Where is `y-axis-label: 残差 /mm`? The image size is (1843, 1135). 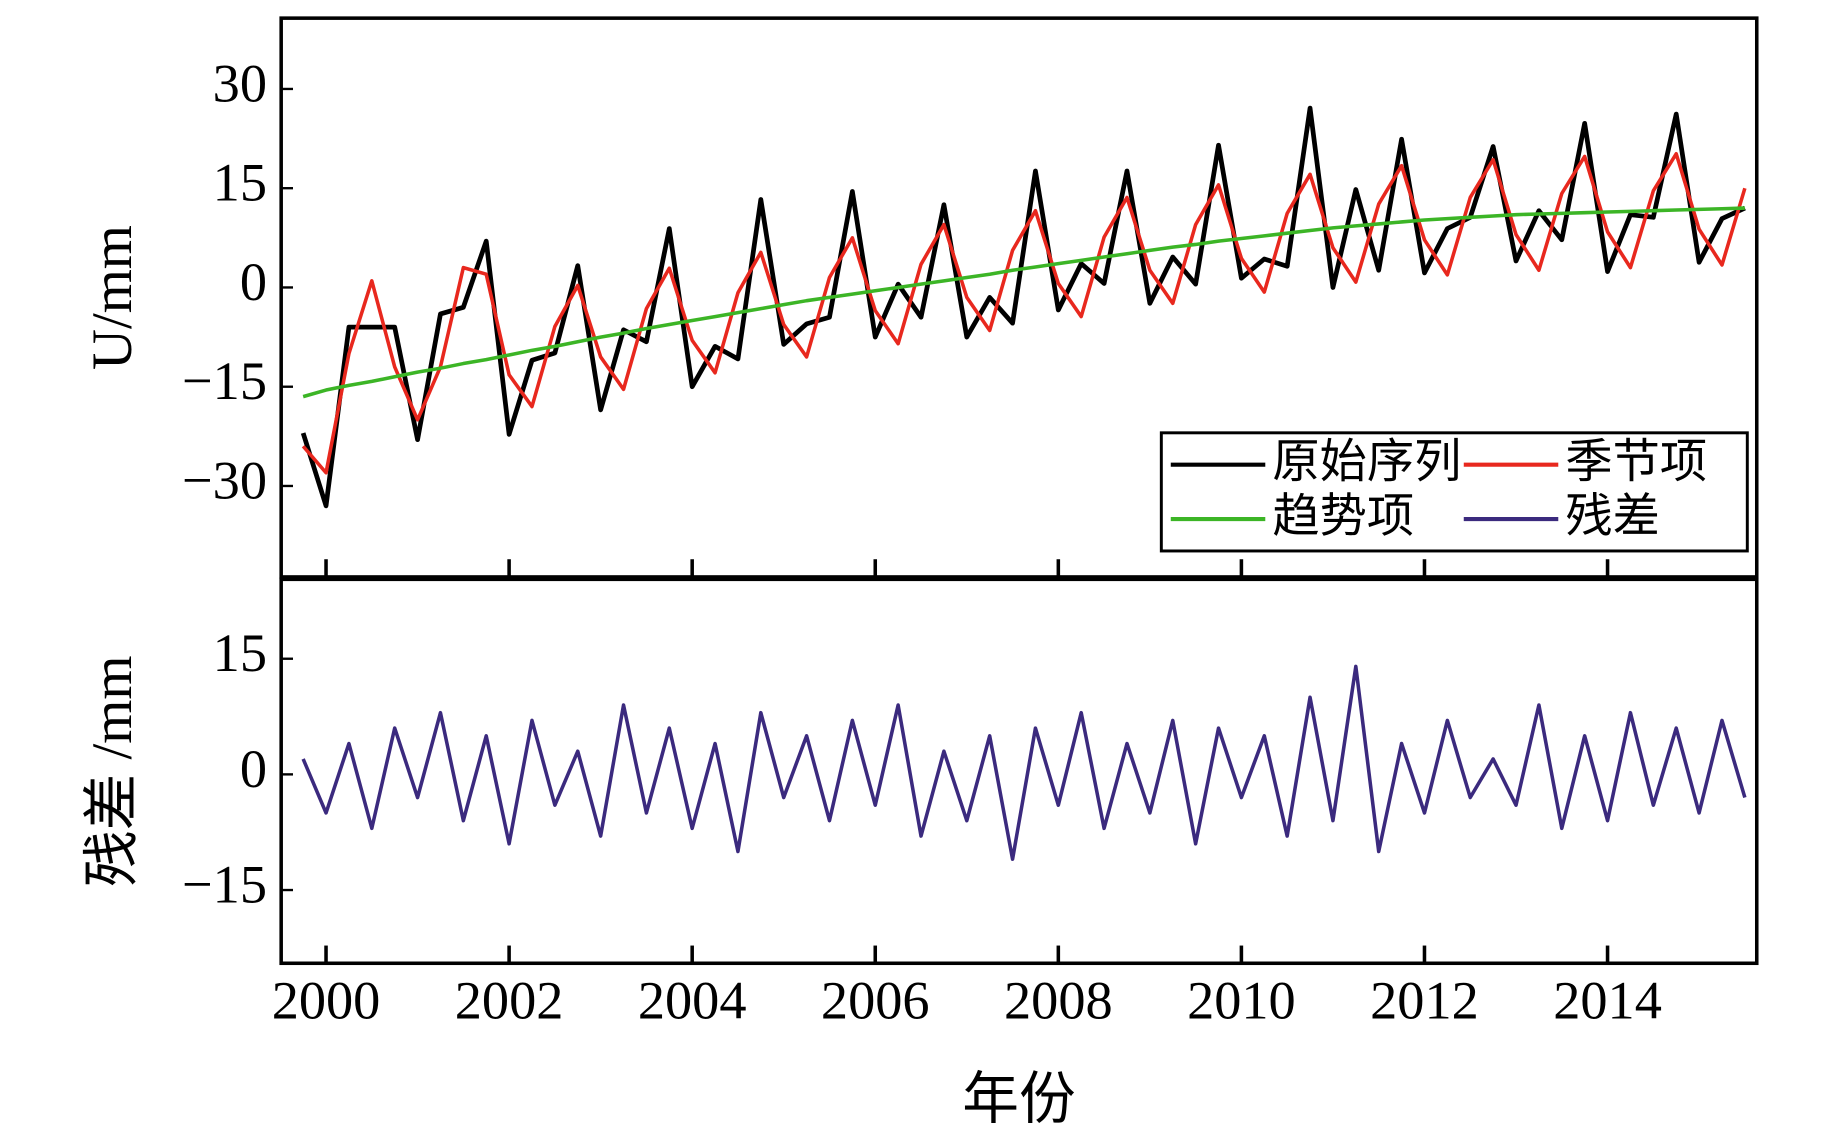 y-axis-label: 残差 /mm is located at coordinates (112, 771).